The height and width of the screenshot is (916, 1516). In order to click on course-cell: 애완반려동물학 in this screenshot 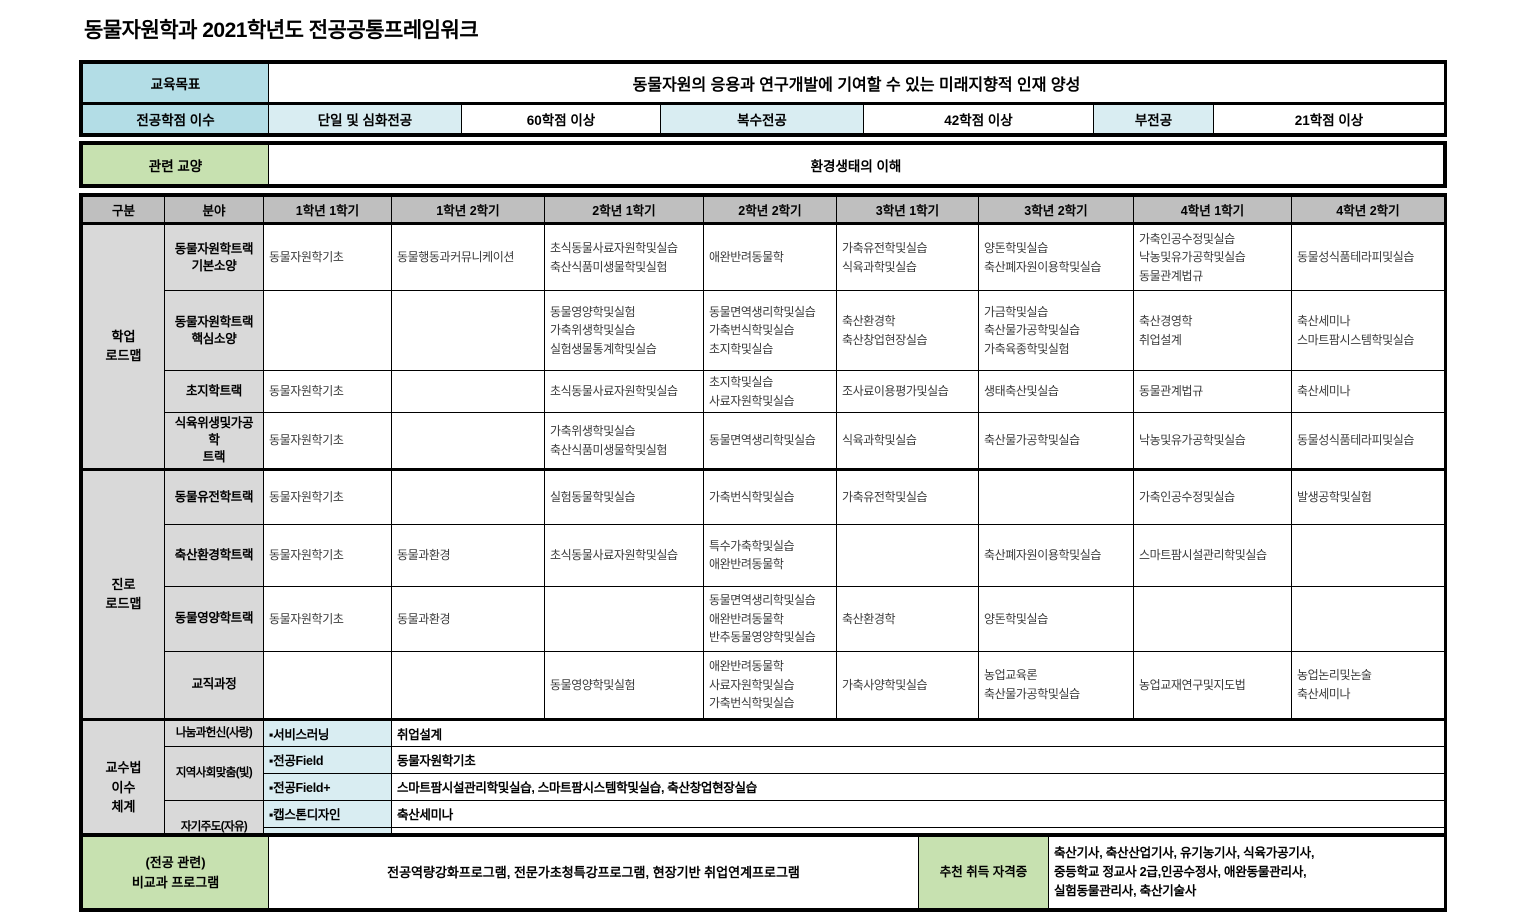, I will do `click(770, 256)`.